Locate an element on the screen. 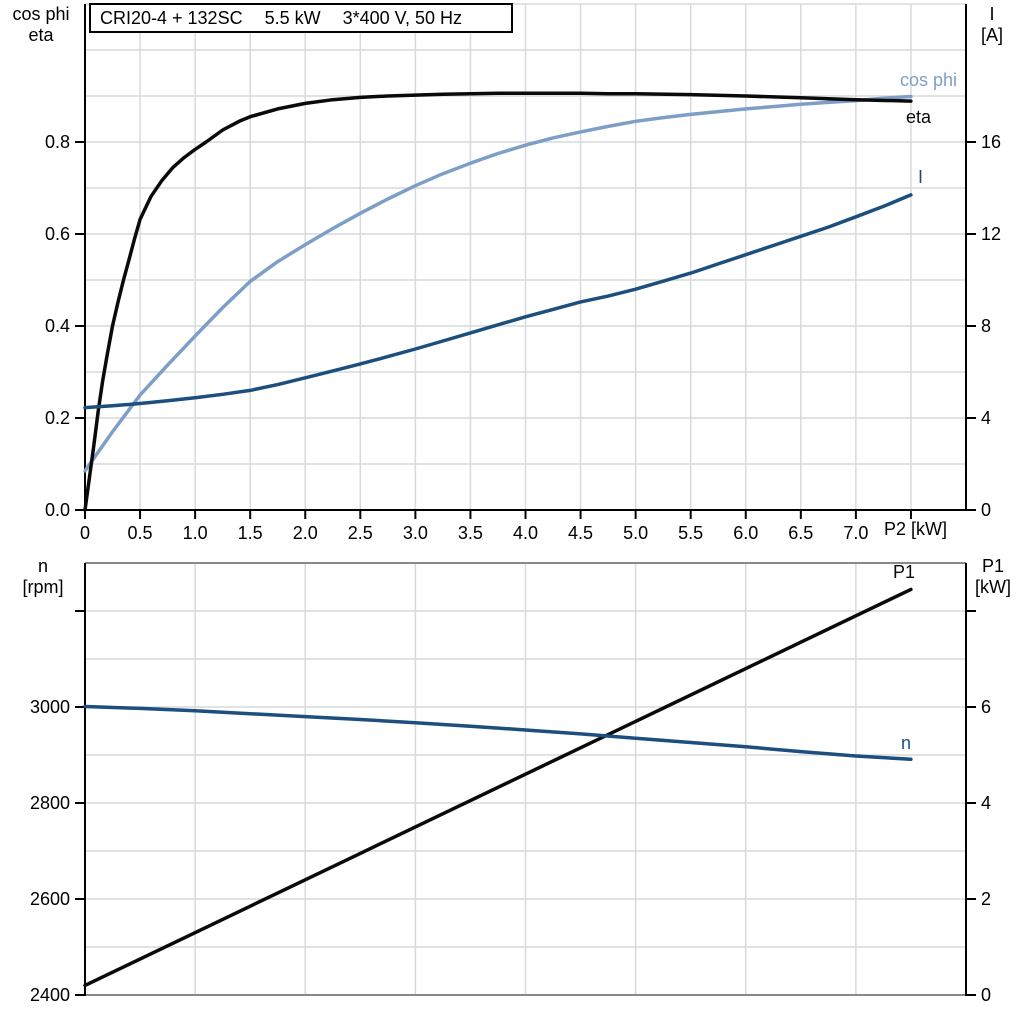 The image size is (1024, 1024). top-right-axis-title: I [A] is located at coordinates (992, 25).